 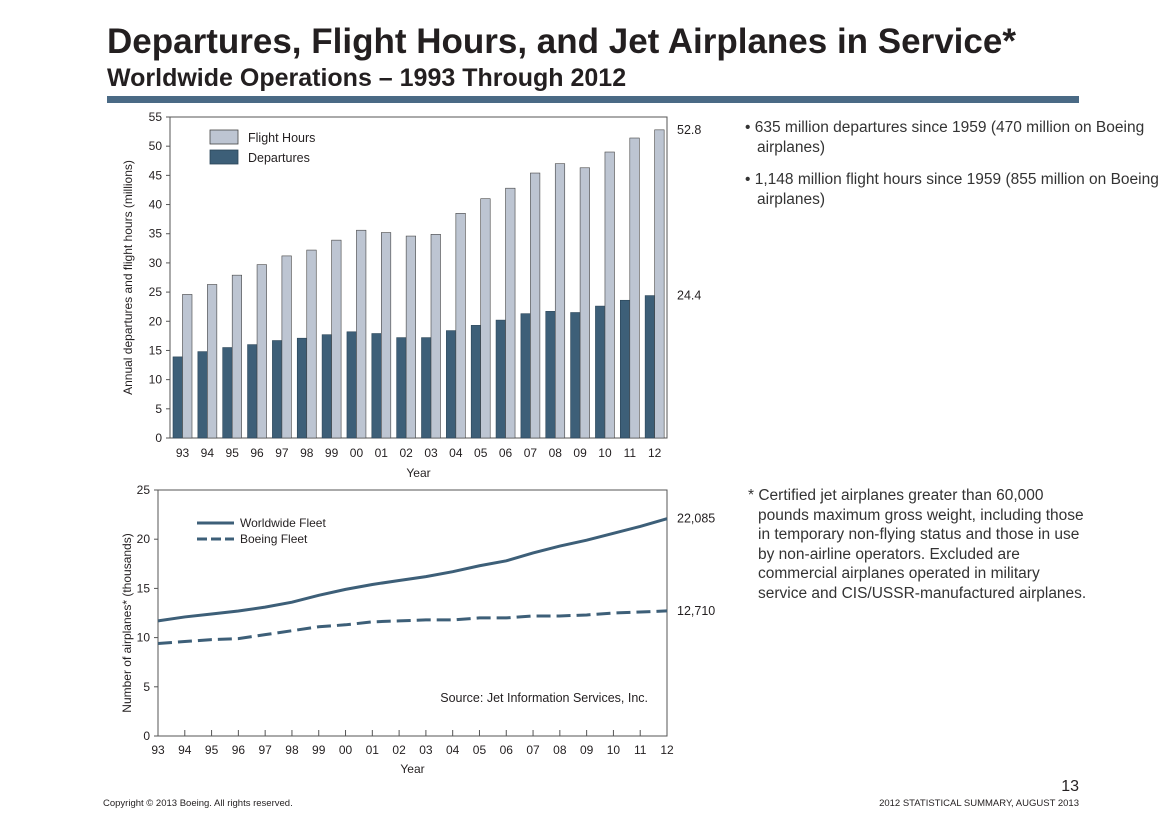 I want to click on y-axis-label: Number of airplanes* (thousands), so click(x=127, y=622).